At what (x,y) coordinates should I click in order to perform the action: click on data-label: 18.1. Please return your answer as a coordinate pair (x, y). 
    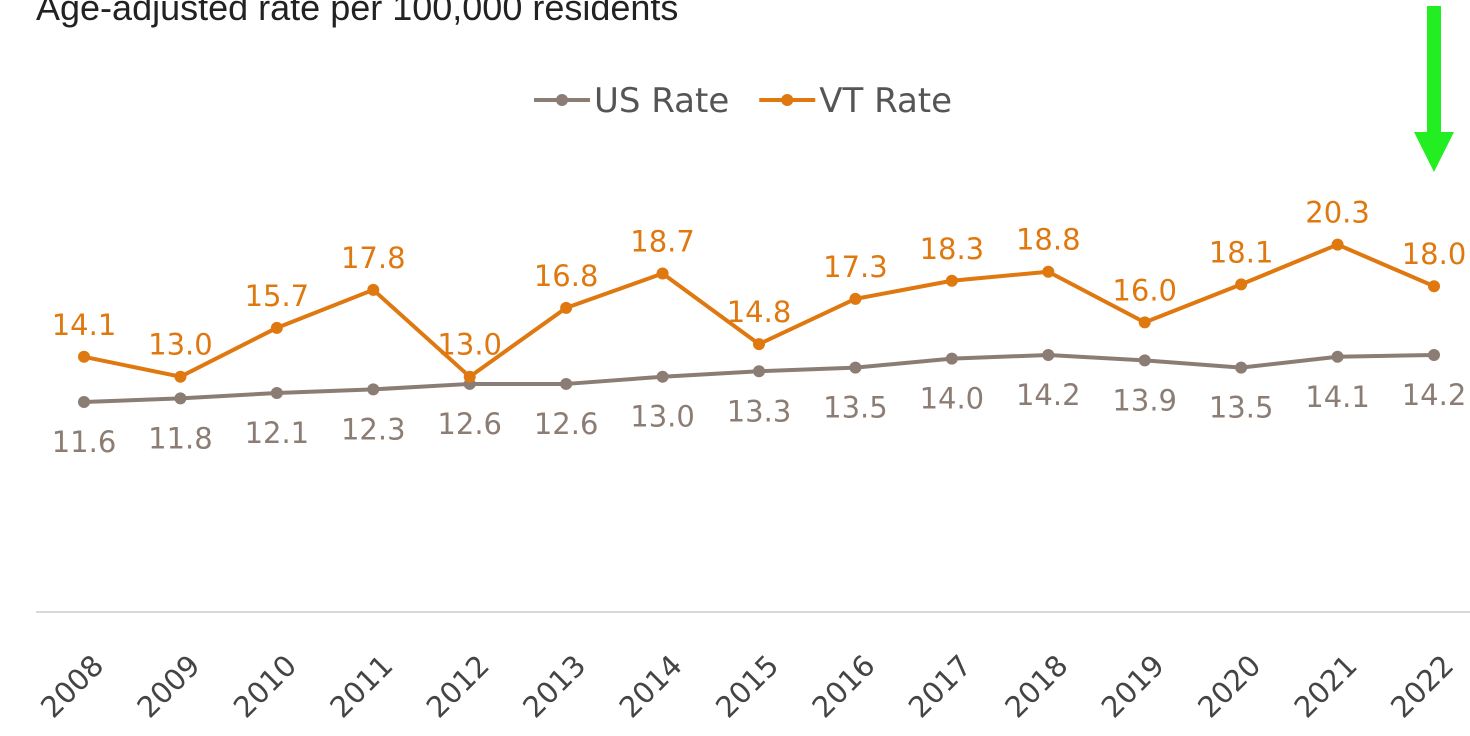
    Looking at the image, I should click on (1241, 252).